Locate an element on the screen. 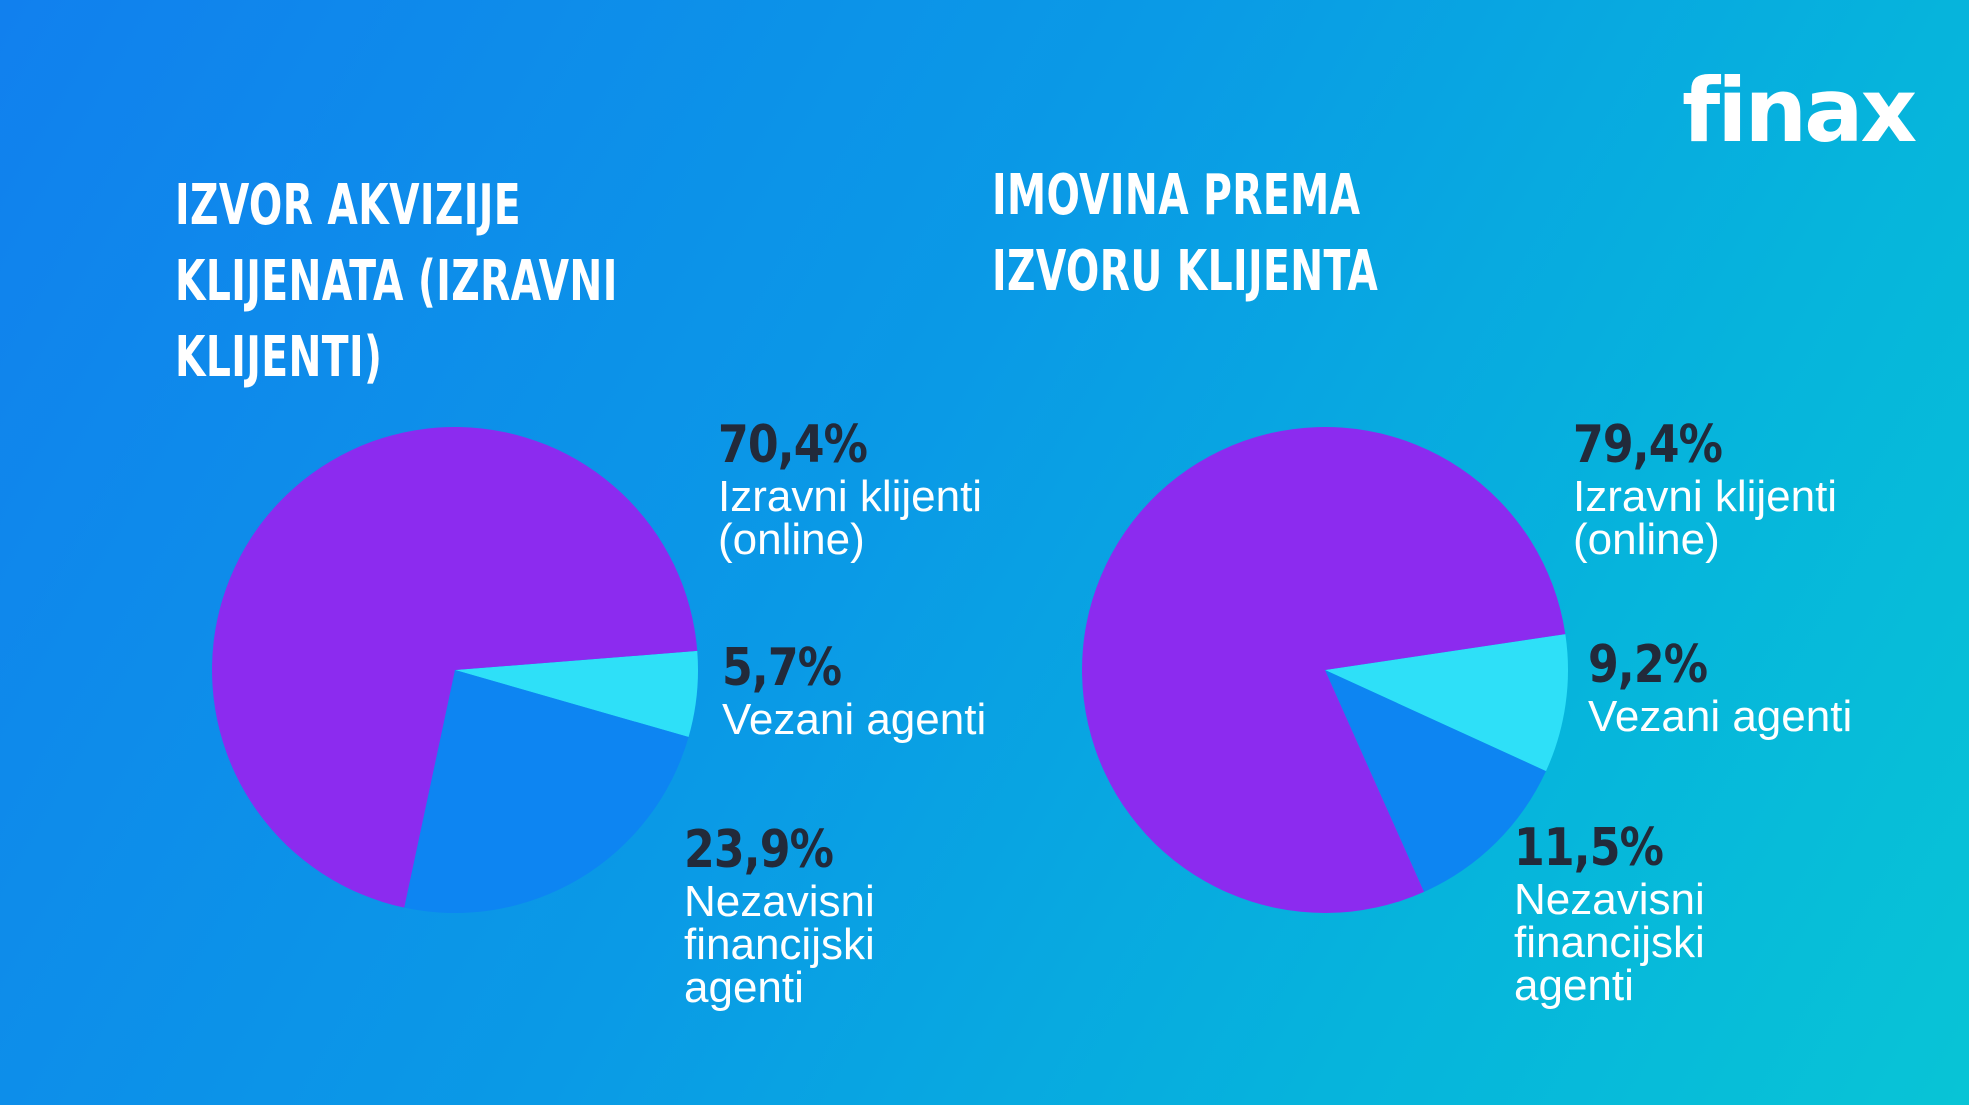 Image resolution: width=1969 pixels, height=1109 pixels. slice-value: 11,5% is located at coordinates (1589, 848).